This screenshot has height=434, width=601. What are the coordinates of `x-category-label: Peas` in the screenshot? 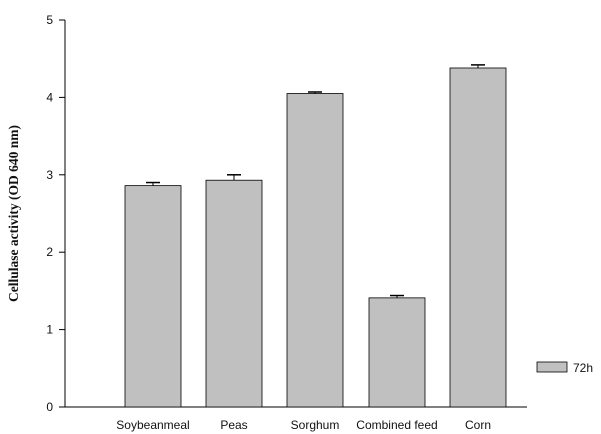 It's located at (233, 425).